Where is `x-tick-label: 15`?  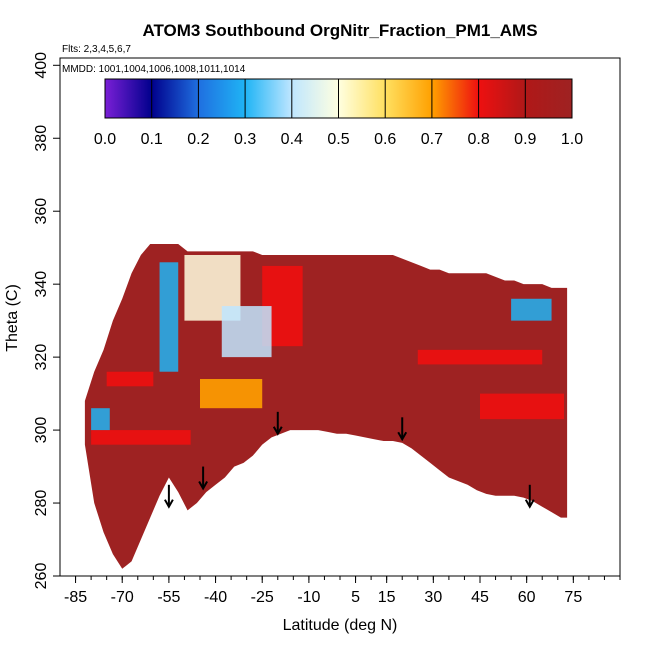 x-tick-label: 15 is located at coordinates (387, 597).